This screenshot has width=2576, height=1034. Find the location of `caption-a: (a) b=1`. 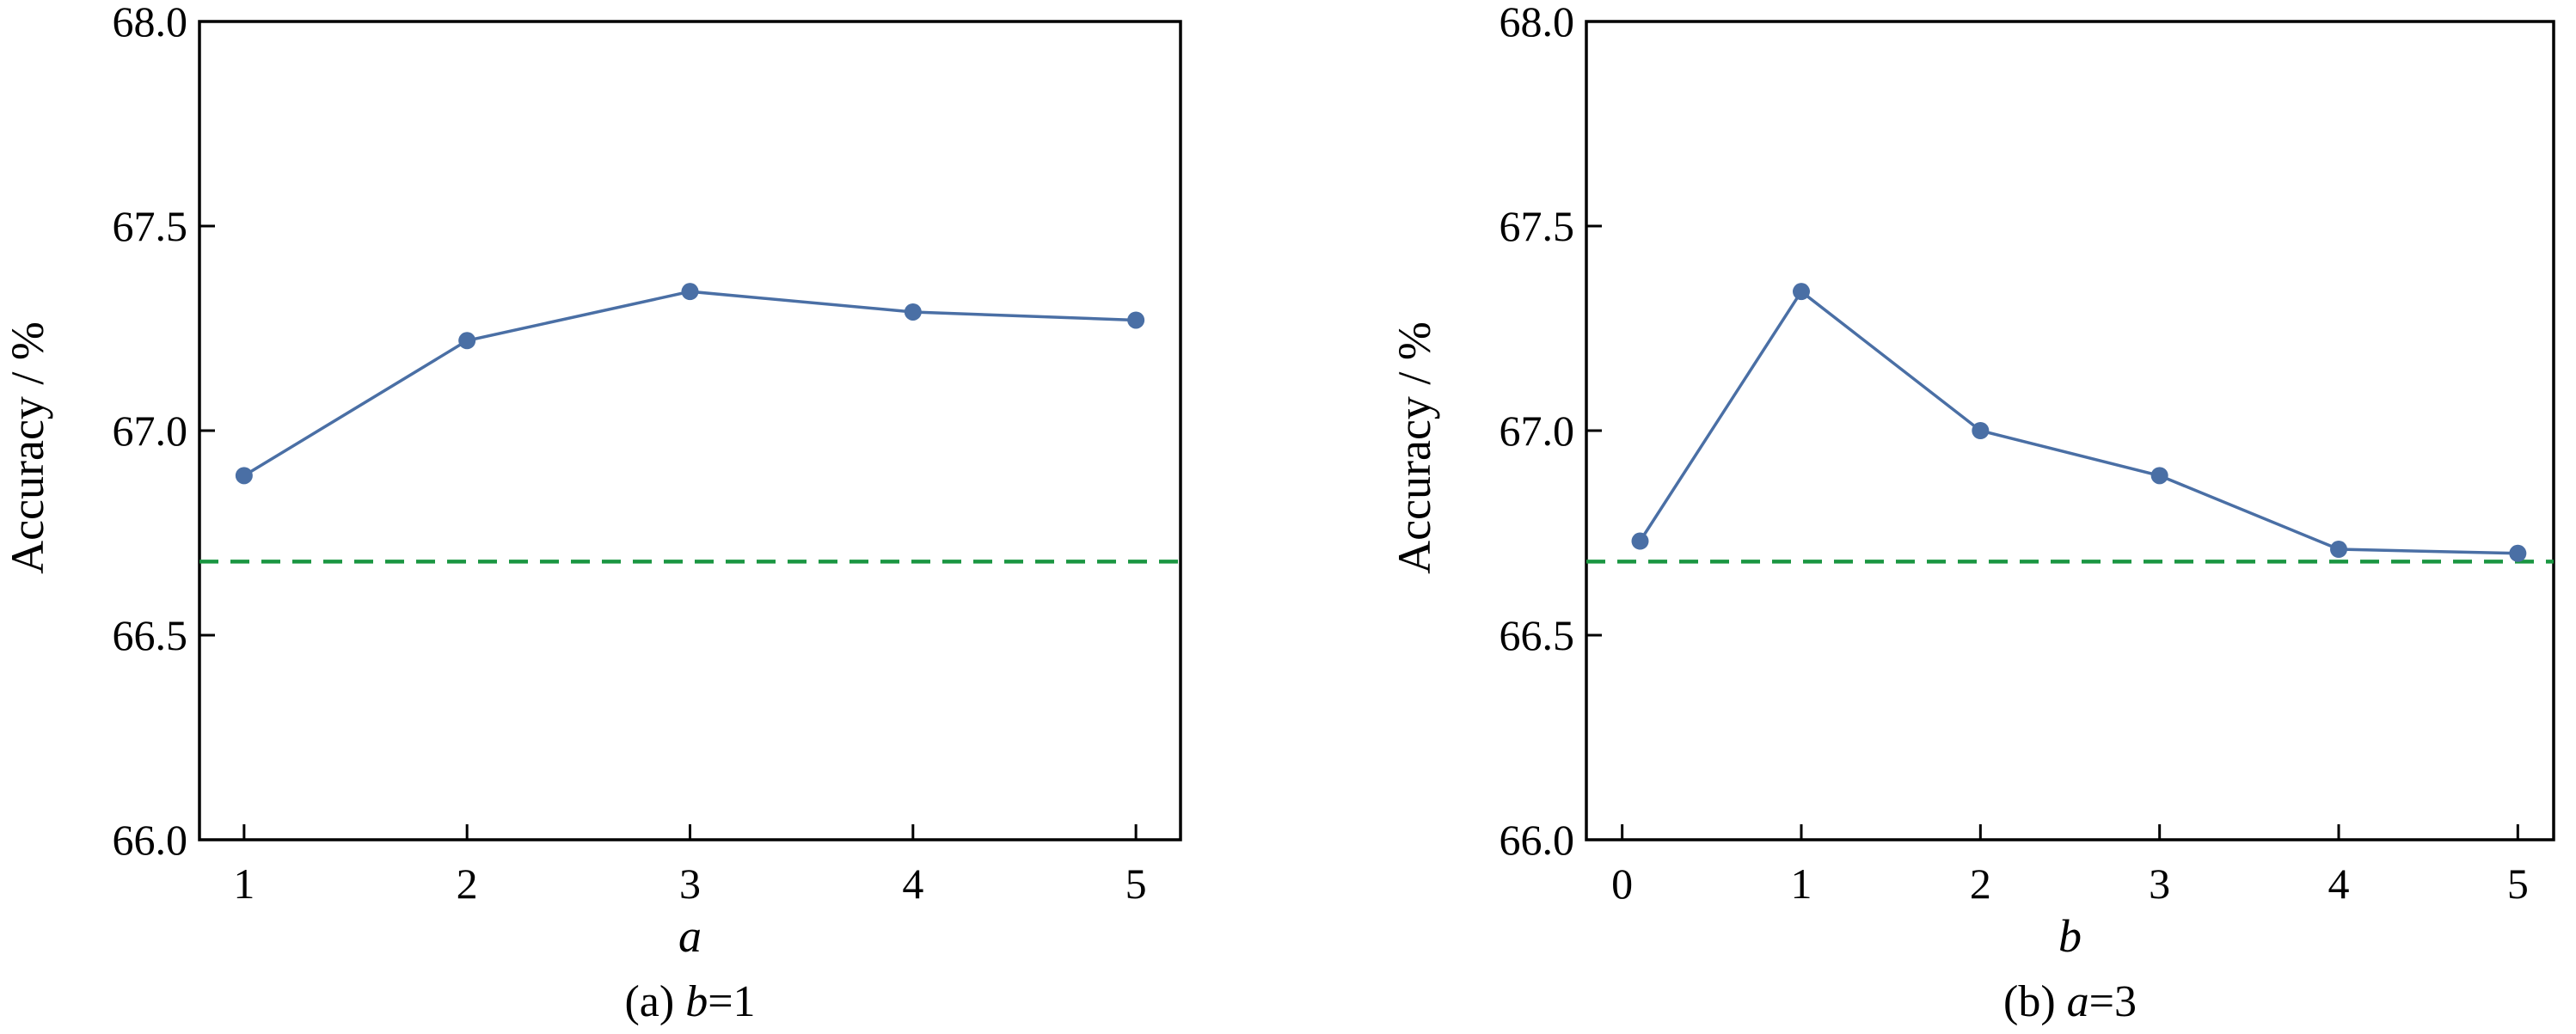

caption-a: (a) b=1 is located at coordinates (689, 1001).